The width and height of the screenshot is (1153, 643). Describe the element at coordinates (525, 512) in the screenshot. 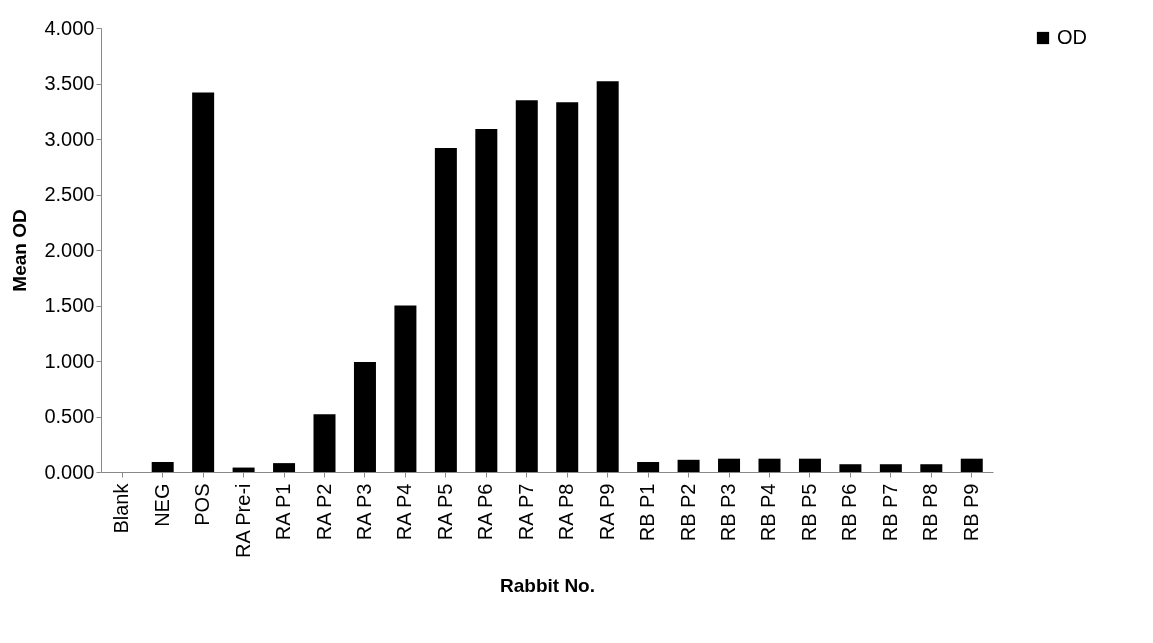

I see `x-tick-label: RA P7` at that location.